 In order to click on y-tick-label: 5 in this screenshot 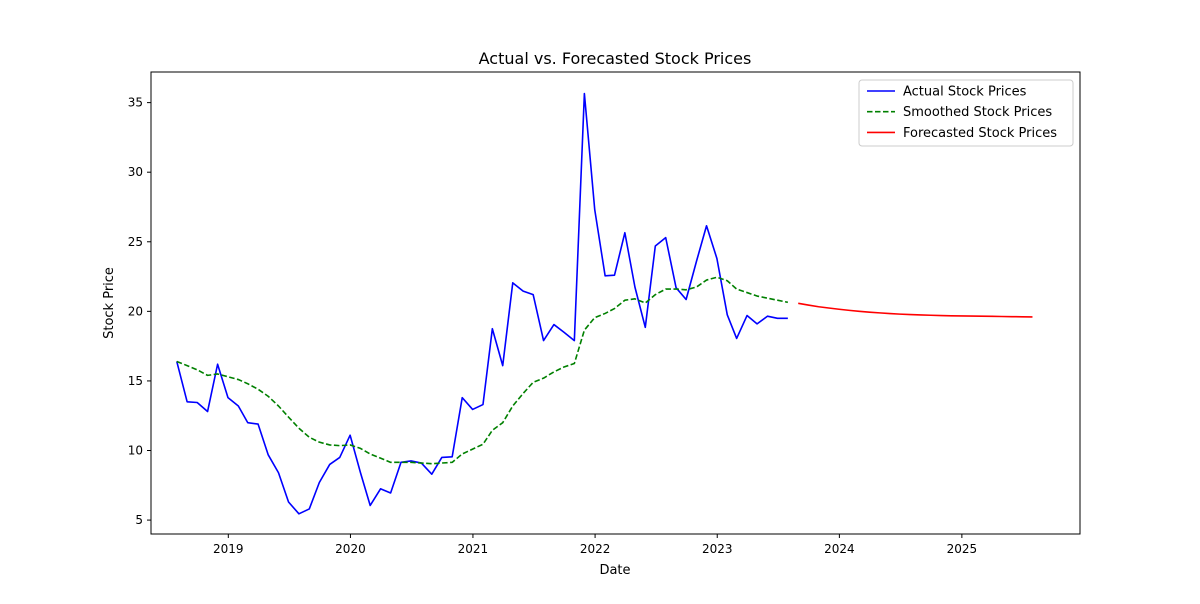, I will do `click(139, 520)`.